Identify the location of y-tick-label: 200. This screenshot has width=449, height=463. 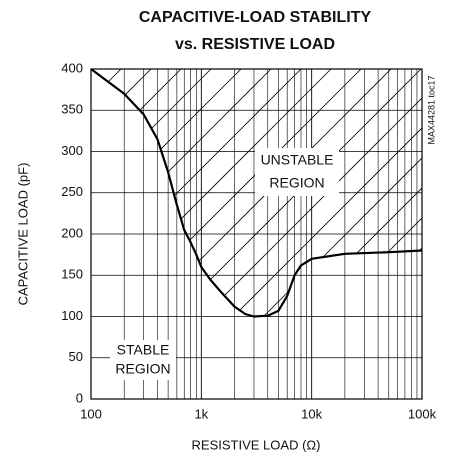
(72, 232).